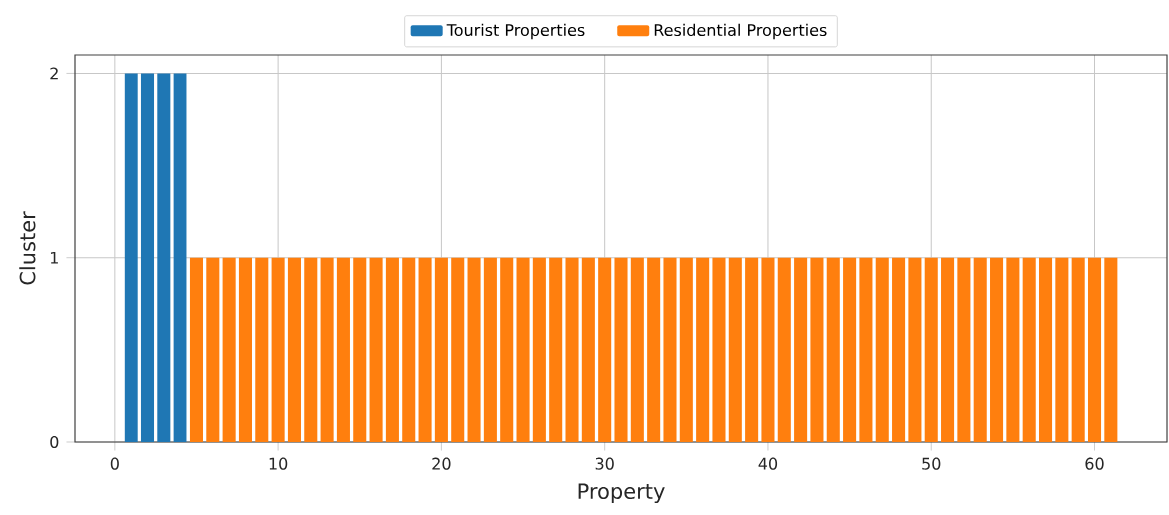 The image size is (1169, 515). Describe the element at coordinates (1094, 463) in the screenshot. I see `x-tick-label: 60` at that location.